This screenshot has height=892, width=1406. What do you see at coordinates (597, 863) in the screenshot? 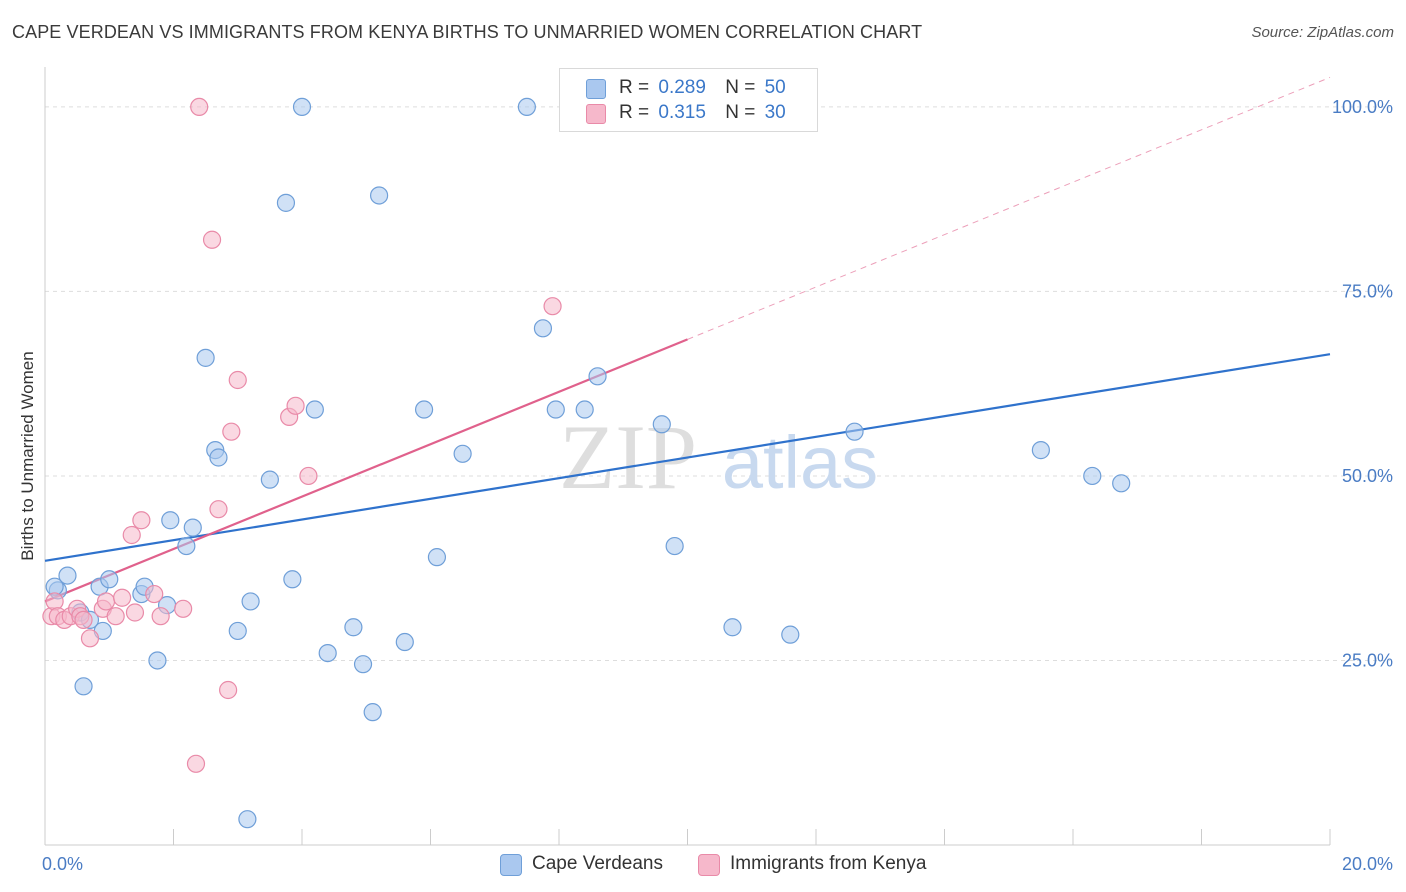
I see `legend-label-cape-verdeans: Cape Verdeans` at bounding box center [597, 863].